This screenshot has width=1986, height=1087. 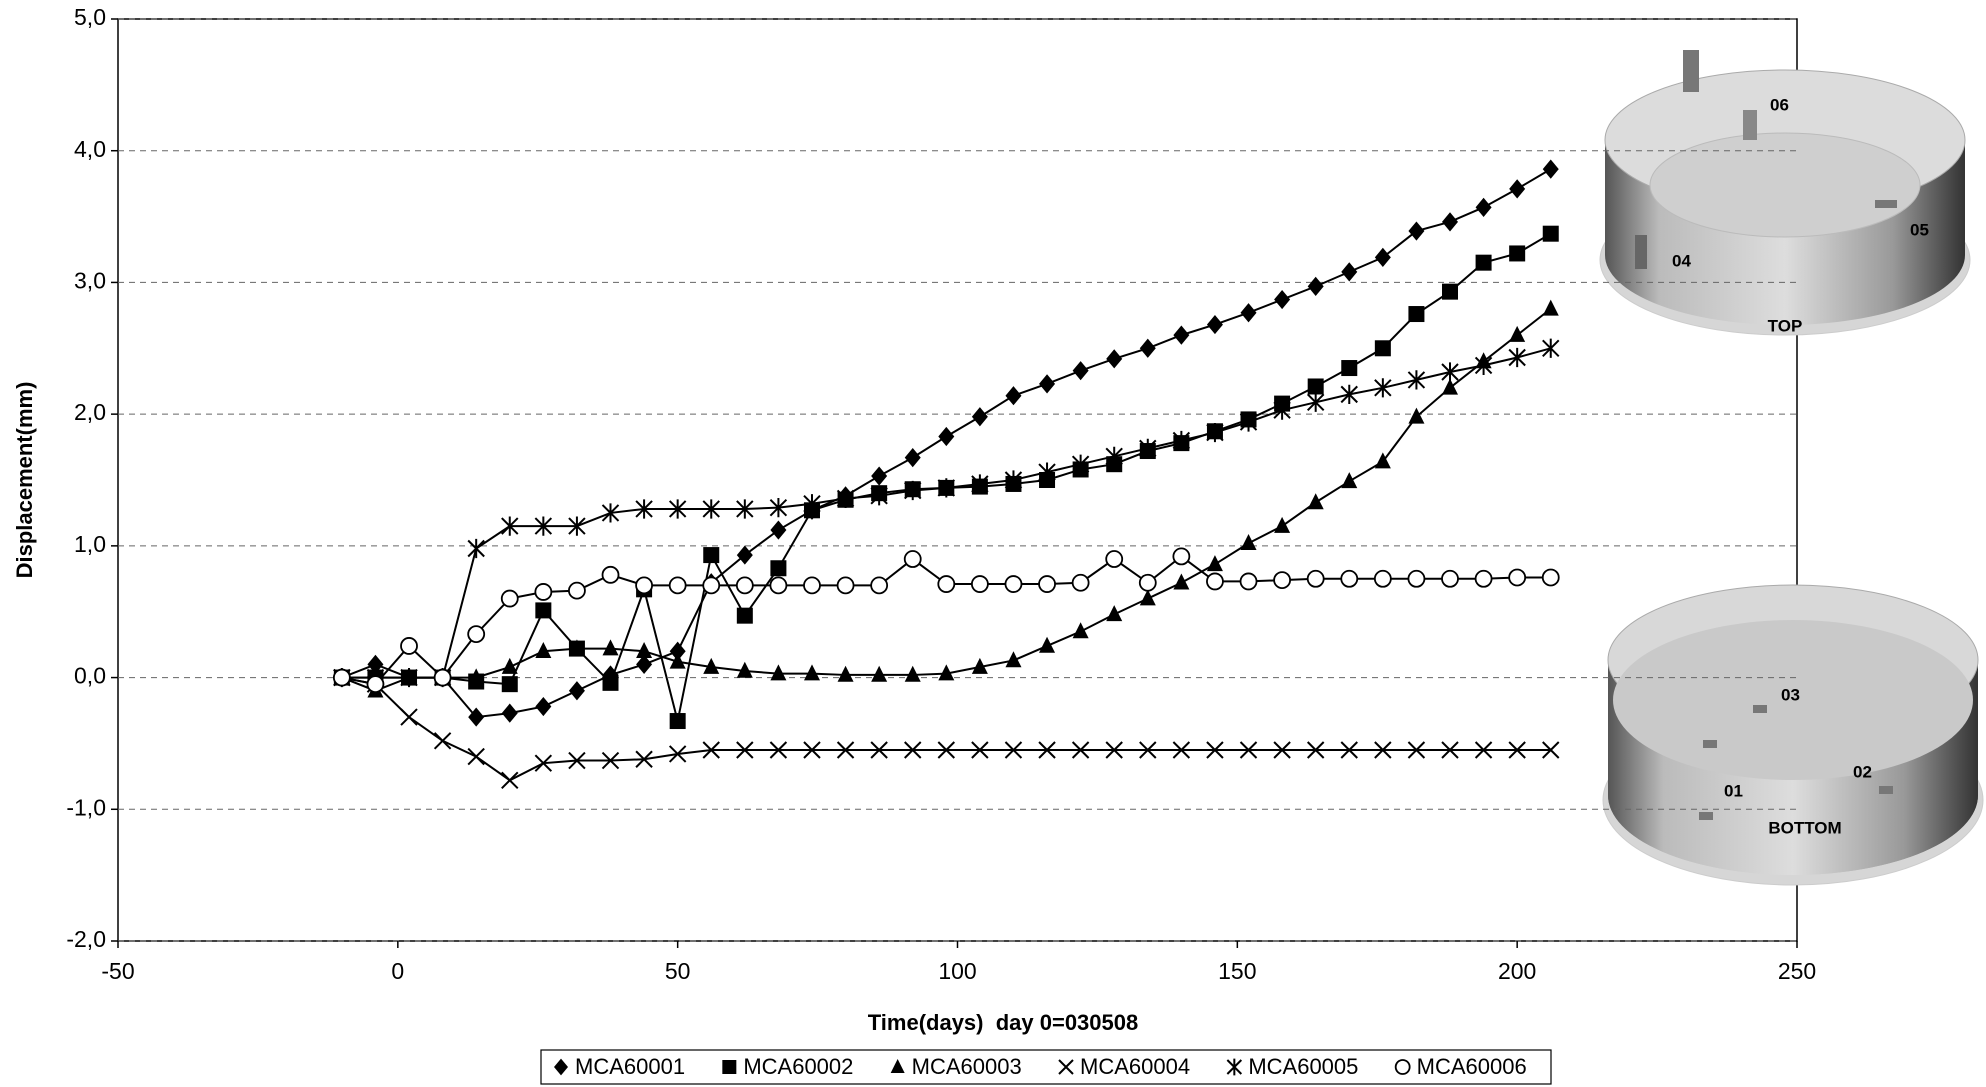 What do you see at coordinates (946, 729) in the screenshot?
I see `series` at bounding box center [946, 729].